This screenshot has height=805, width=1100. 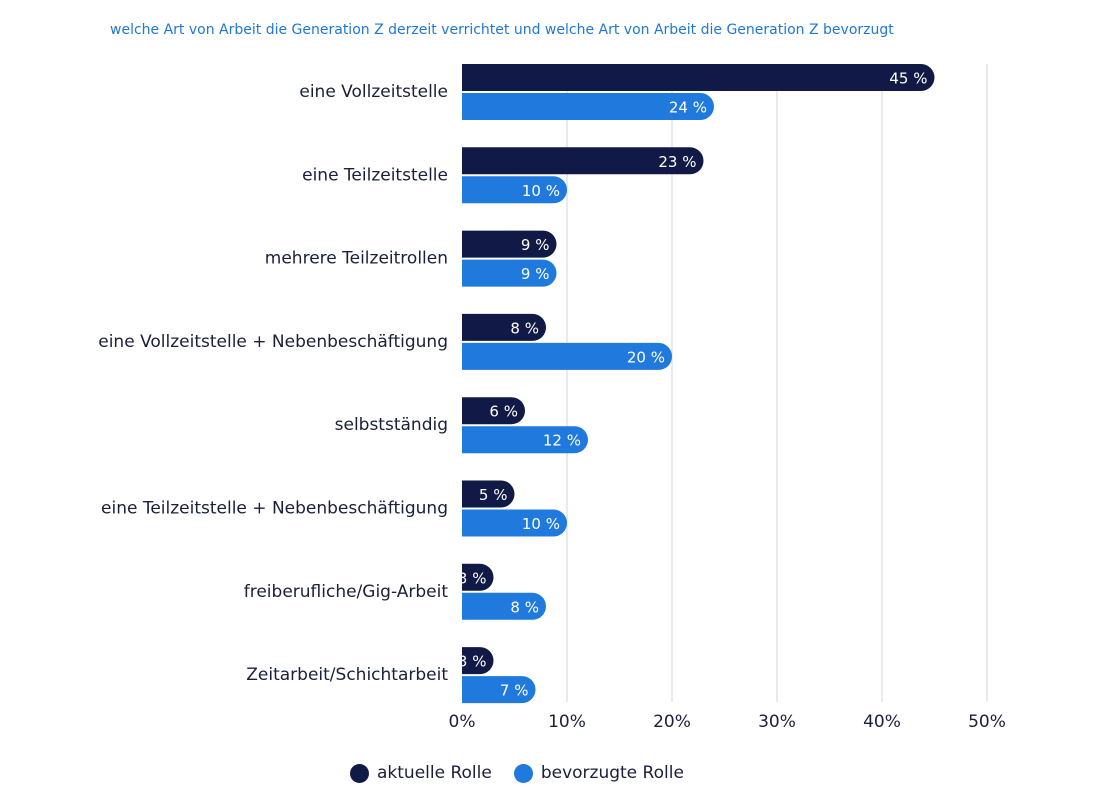 What do you see at coordinates (646, 357) in the screenshot?
I see `bar-value-label: 20 %` at bounding box center [646, 357].